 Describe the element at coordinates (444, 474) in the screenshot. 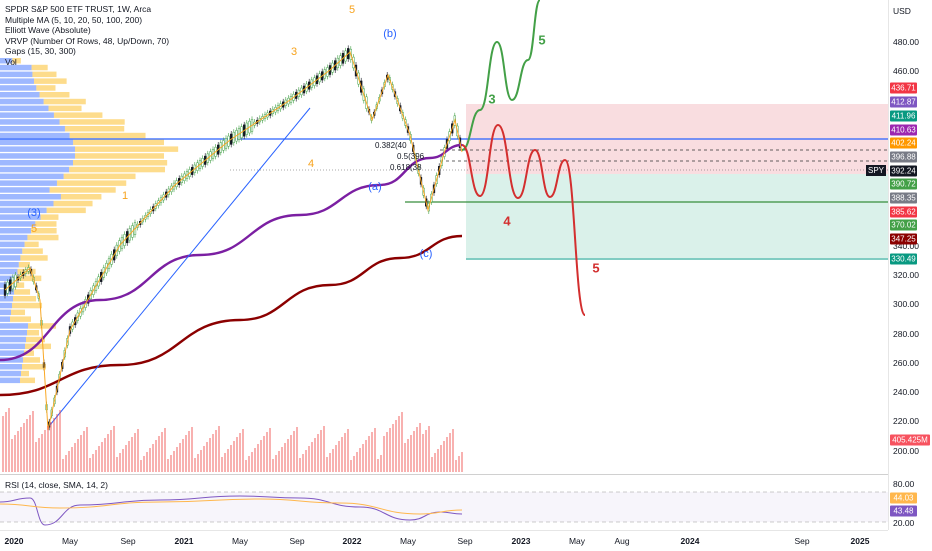

I see `pane-separator` at that location.